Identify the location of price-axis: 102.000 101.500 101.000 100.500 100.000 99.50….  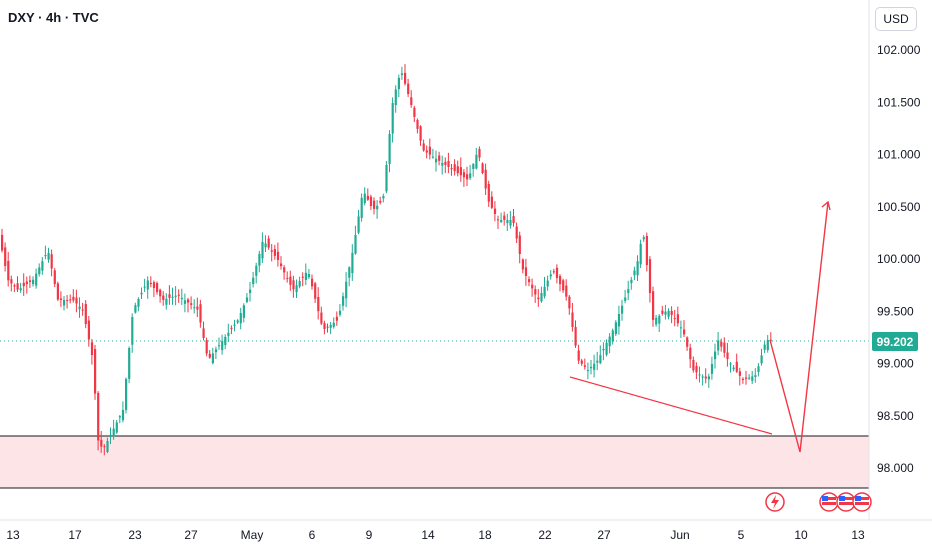
(899, 259).